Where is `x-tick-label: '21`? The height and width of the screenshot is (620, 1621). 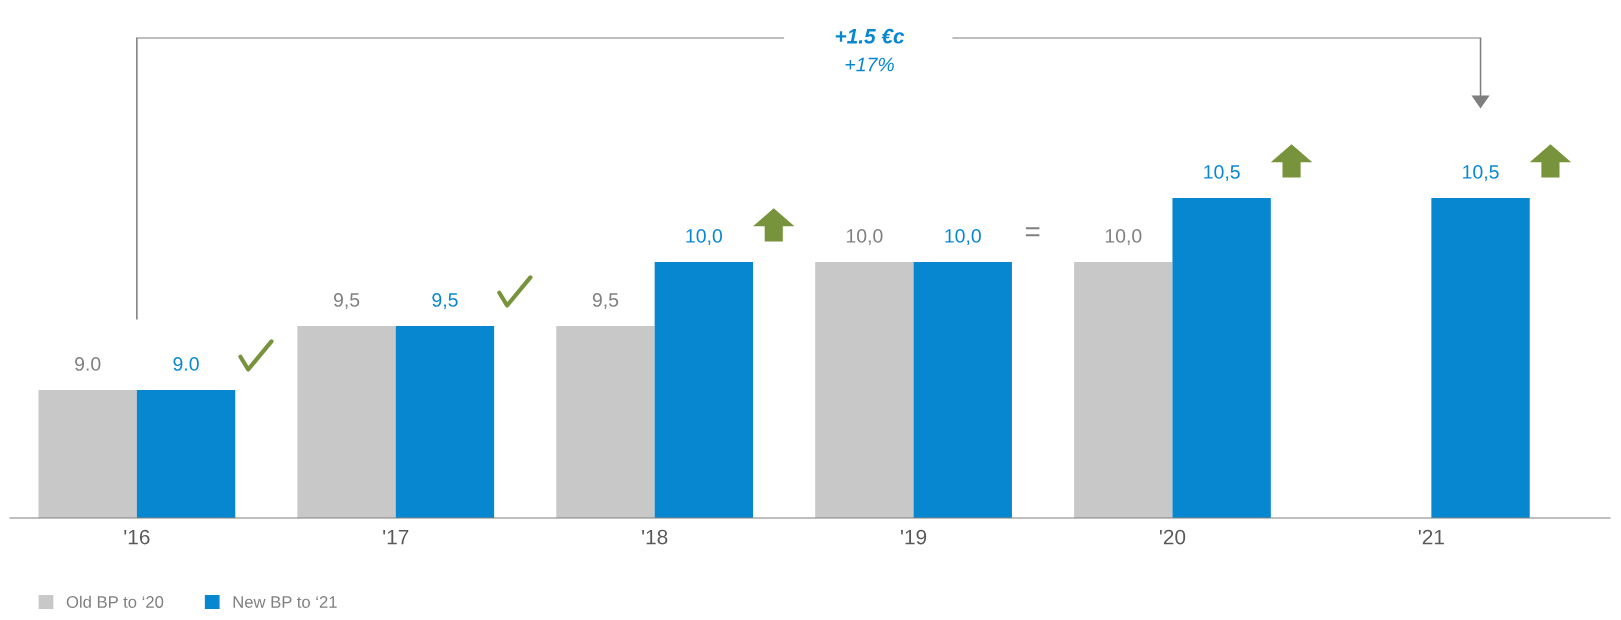
x-tick-label: '21 is located at coordinates (1431, 537).